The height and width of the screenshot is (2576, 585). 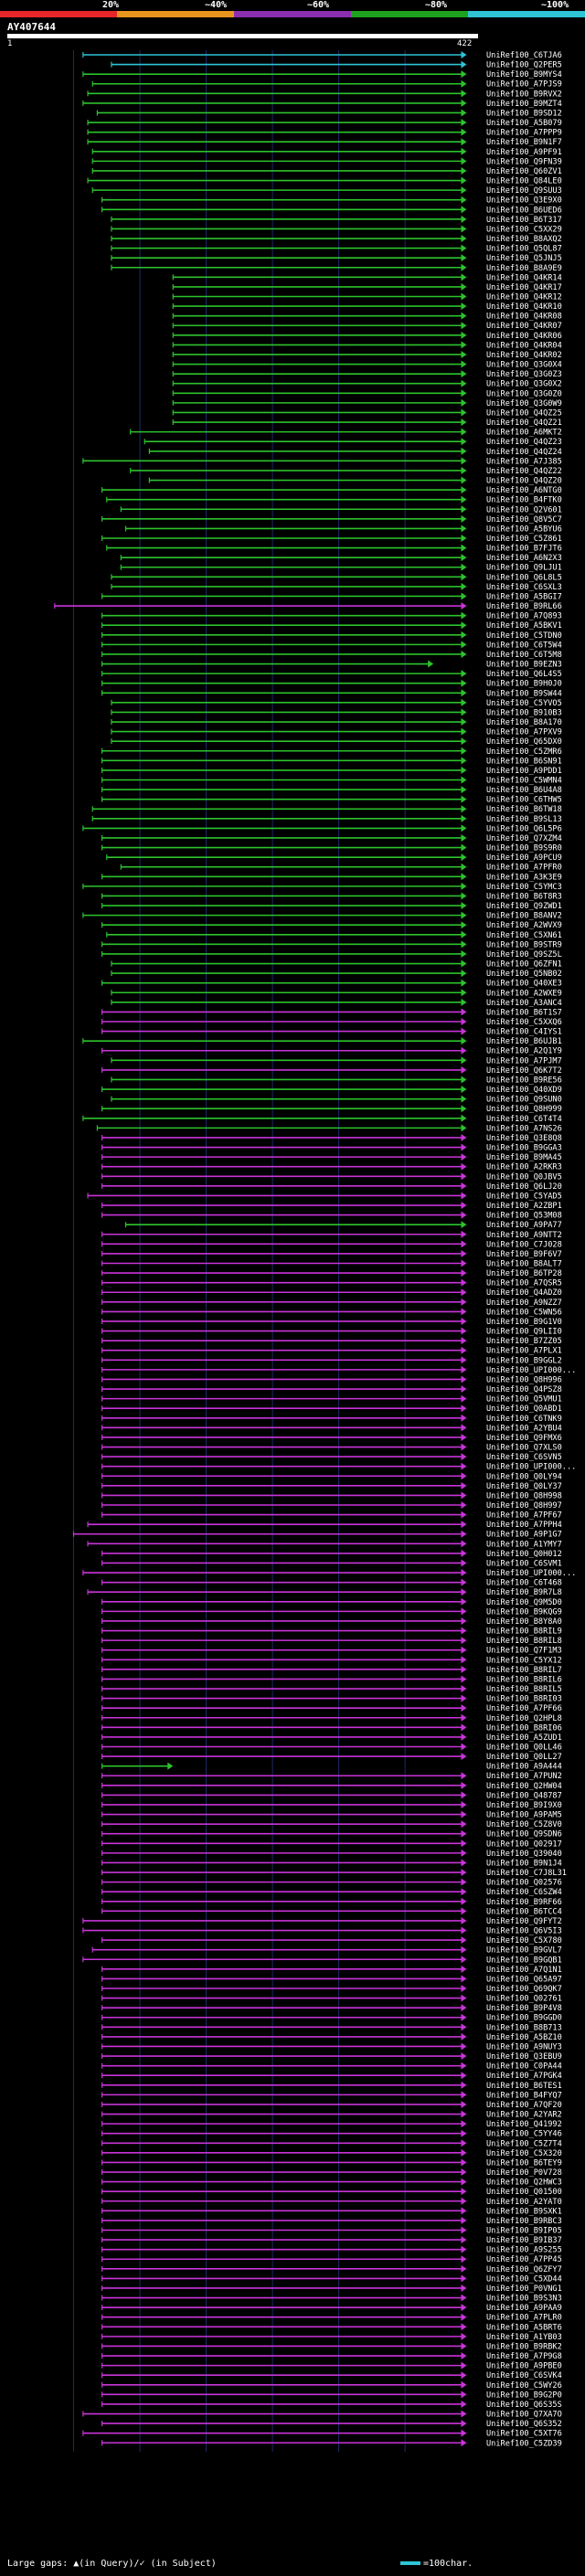 What do you see at coordinates (327, 1950) in the screenshot?
I see `hit-row: UniRef100_B9GVL7` at bounding box center [327, 1950].